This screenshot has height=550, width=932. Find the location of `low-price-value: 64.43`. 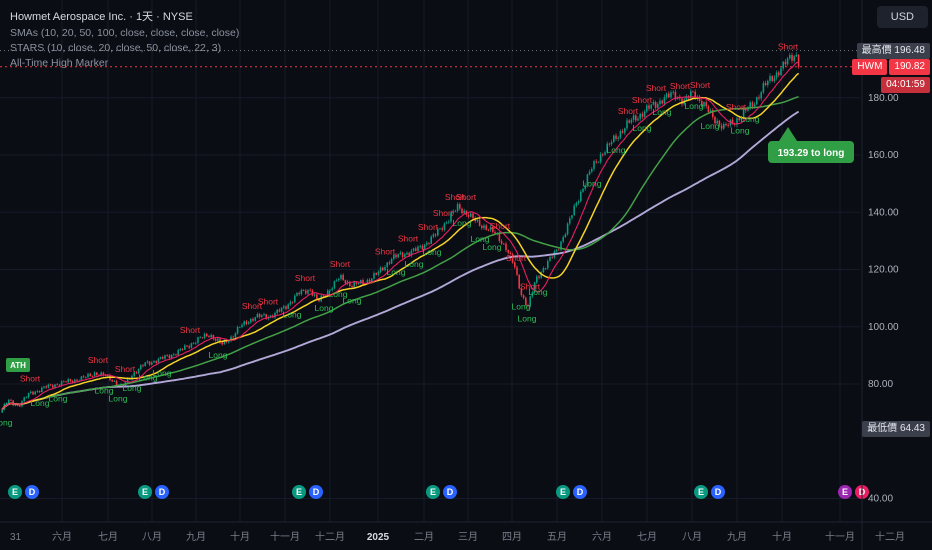

low-price-value: 64.43 is located at coordinates (912, 428).